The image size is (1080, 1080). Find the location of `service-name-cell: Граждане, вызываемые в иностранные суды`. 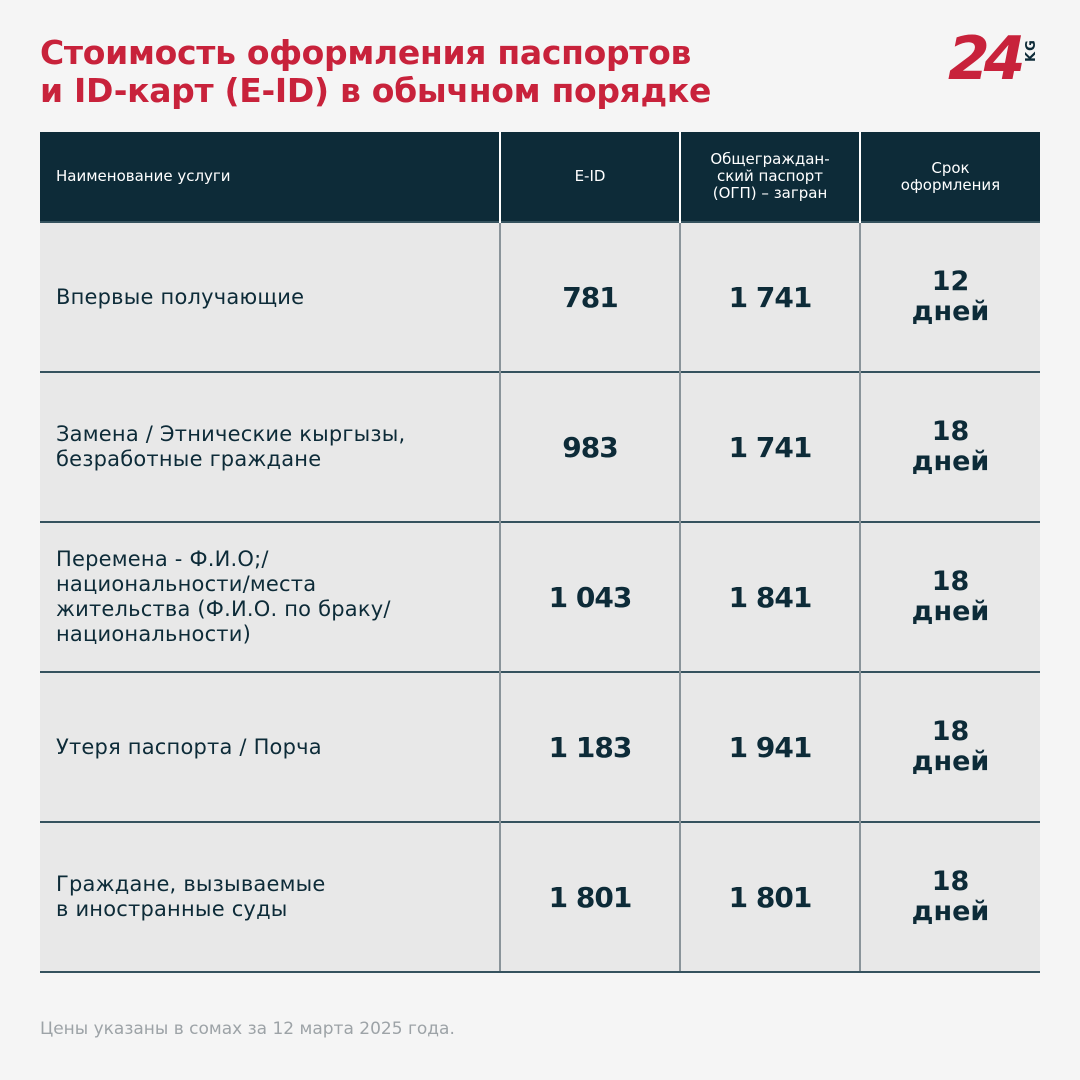

service-name-cell: Граждане, вызываемые в иностранные суды is located at coordinates (191, 896).